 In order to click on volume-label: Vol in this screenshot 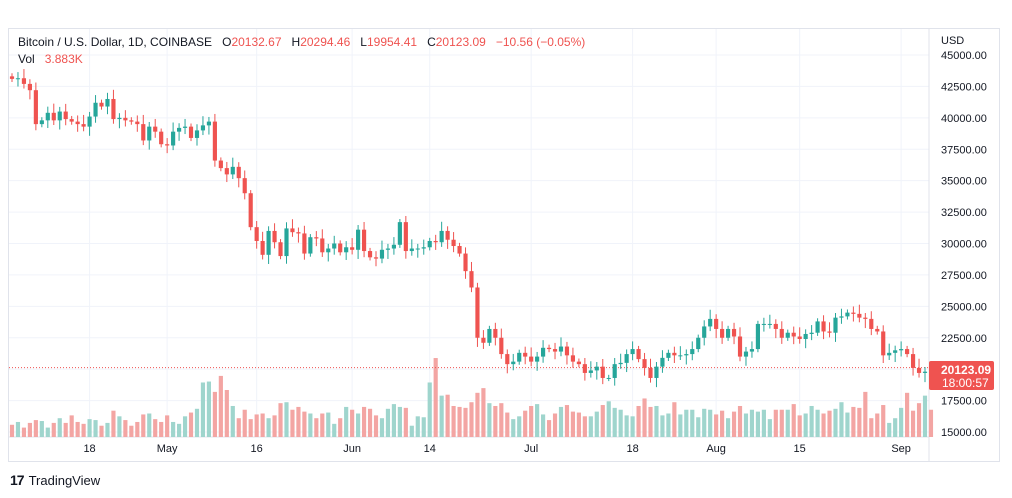, I will do `click(26, 59)`.